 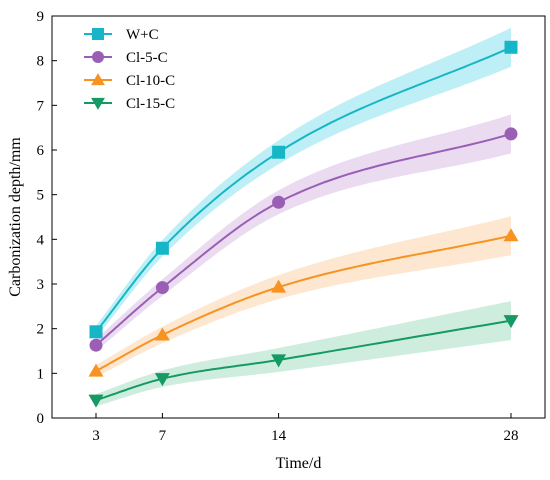 I want to click on y-tick-label-0: 0, so click(x=41, y=419).